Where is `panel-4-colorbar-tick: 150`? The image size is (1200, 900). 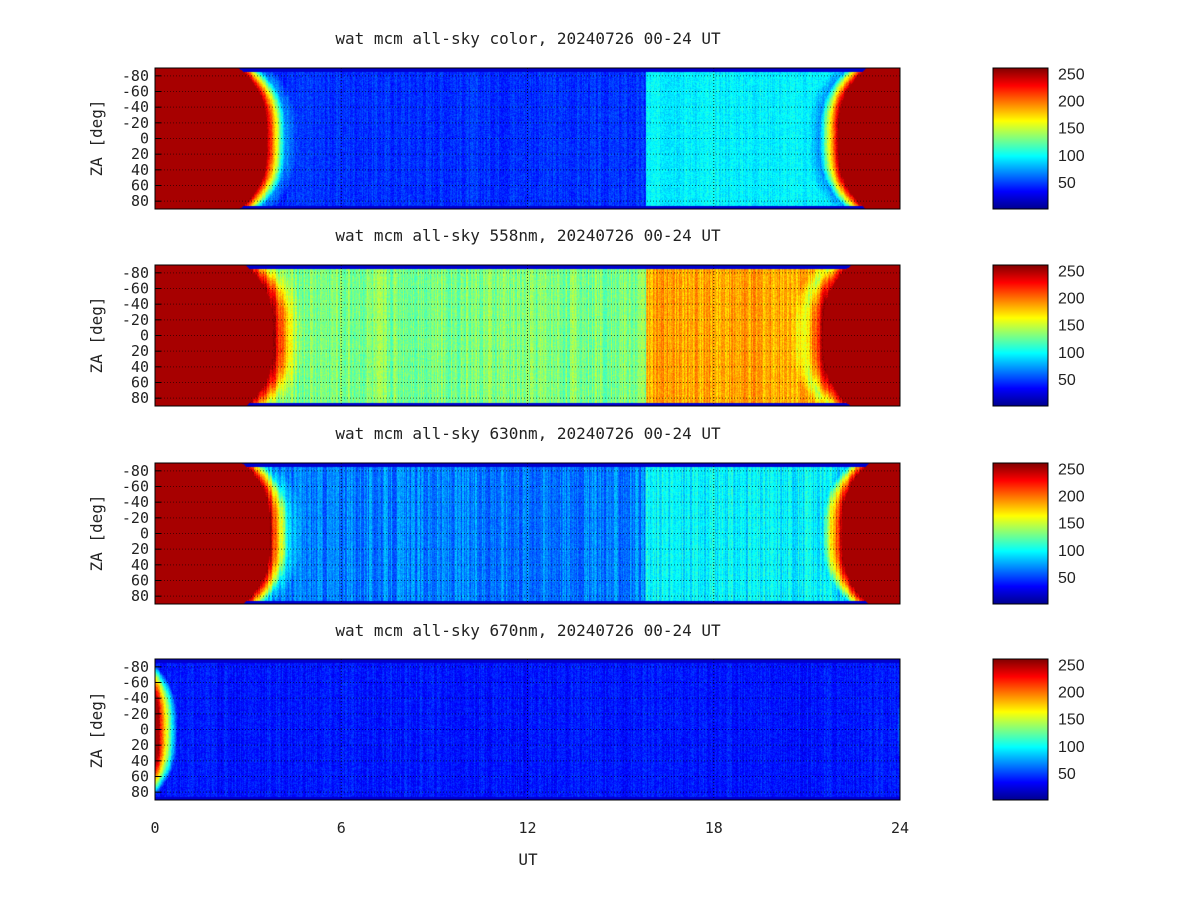 panel-4-colorbar-tick: 150 is located at coordinates (1071, 720).